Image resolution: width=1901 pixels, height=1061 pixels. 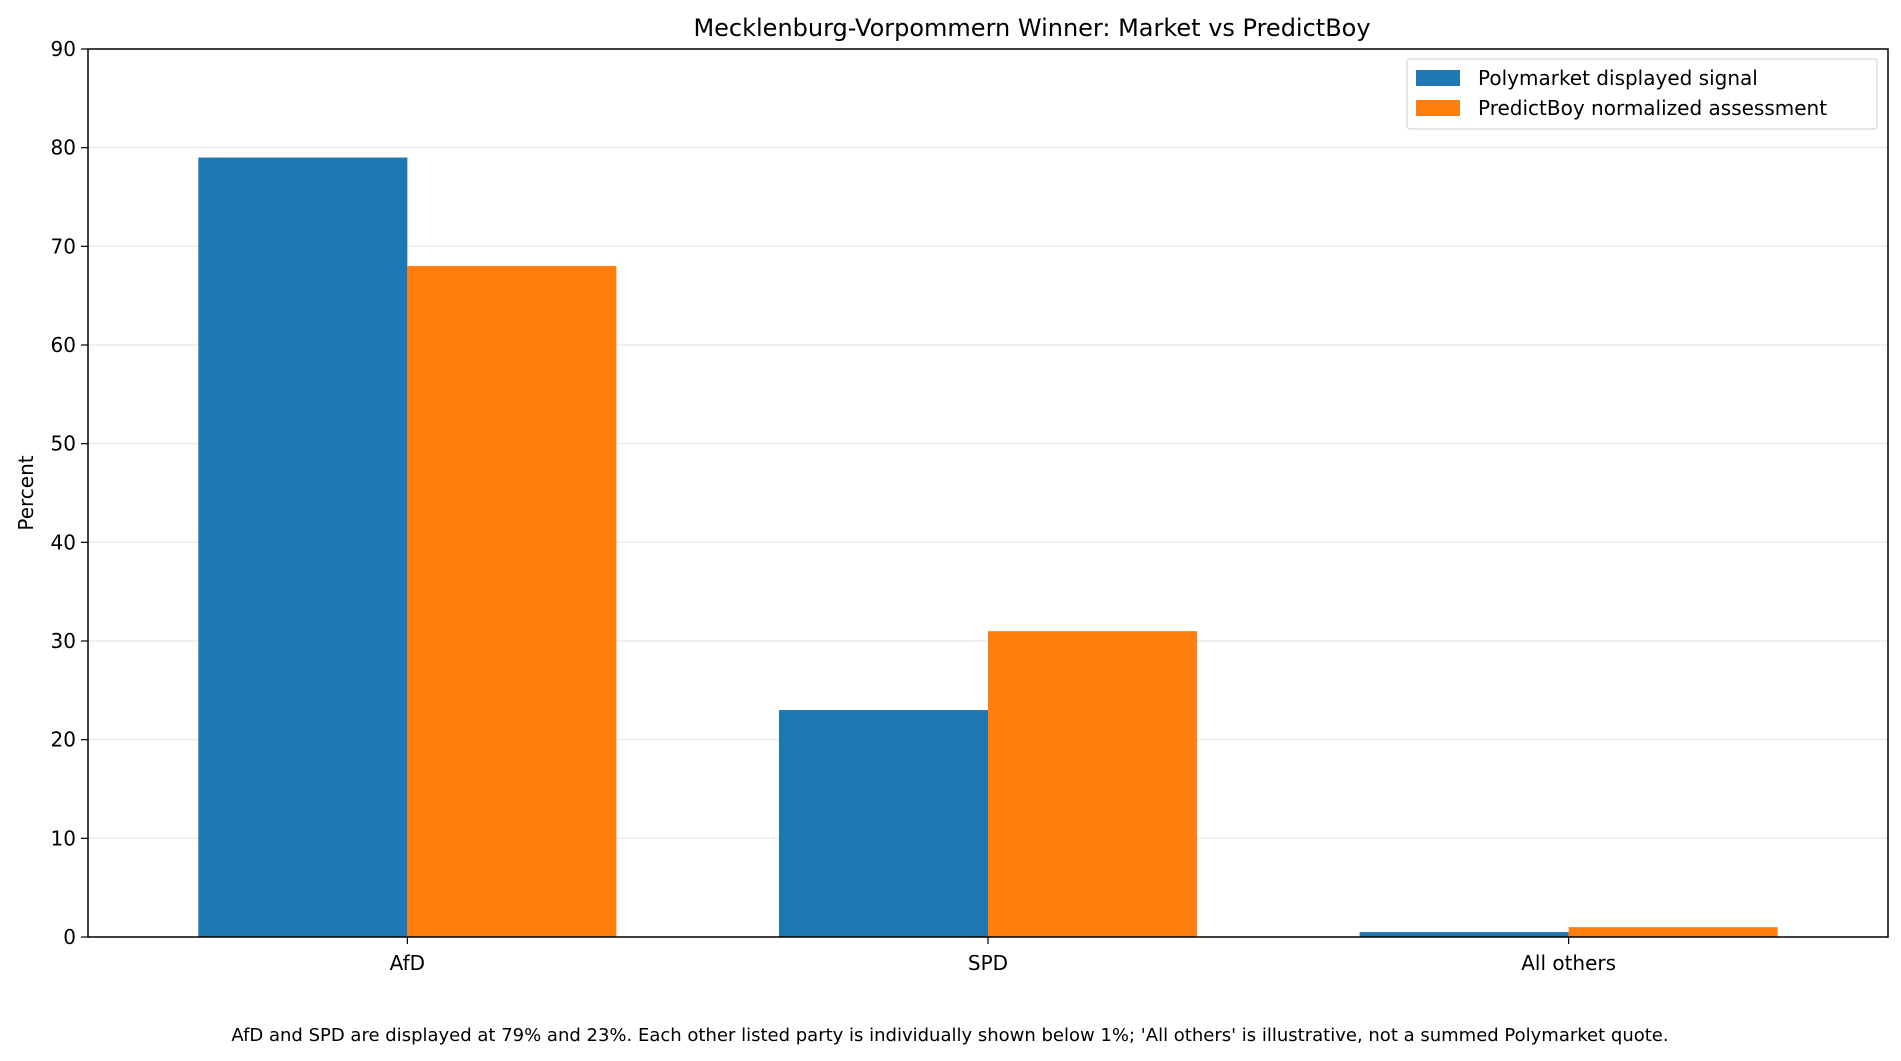 I want to click on legend-swatch-predictboy, so click(x=1438, y=108).